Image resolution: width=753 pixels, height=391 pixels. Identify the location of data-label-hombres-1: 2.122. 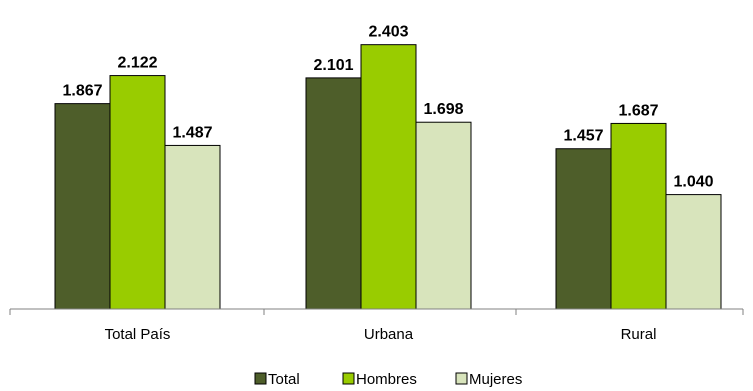
(137, 63).